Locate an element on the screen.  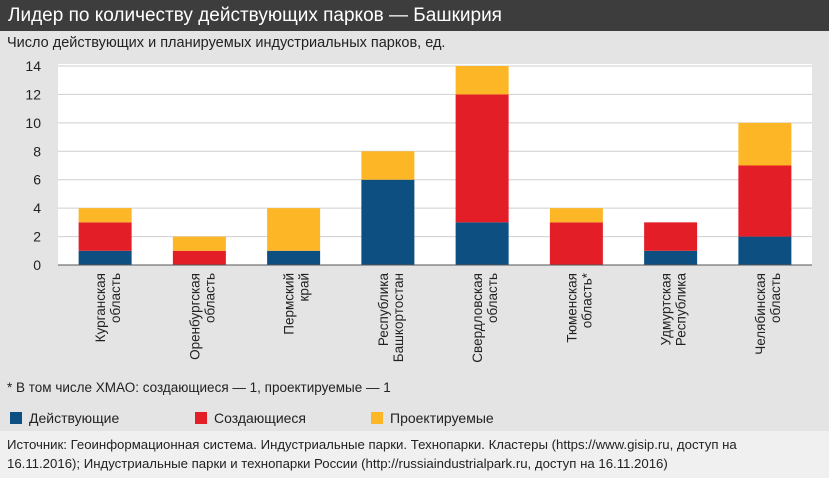
x-category-label: Республика Башкортостан is located at coordinates (391, 318).